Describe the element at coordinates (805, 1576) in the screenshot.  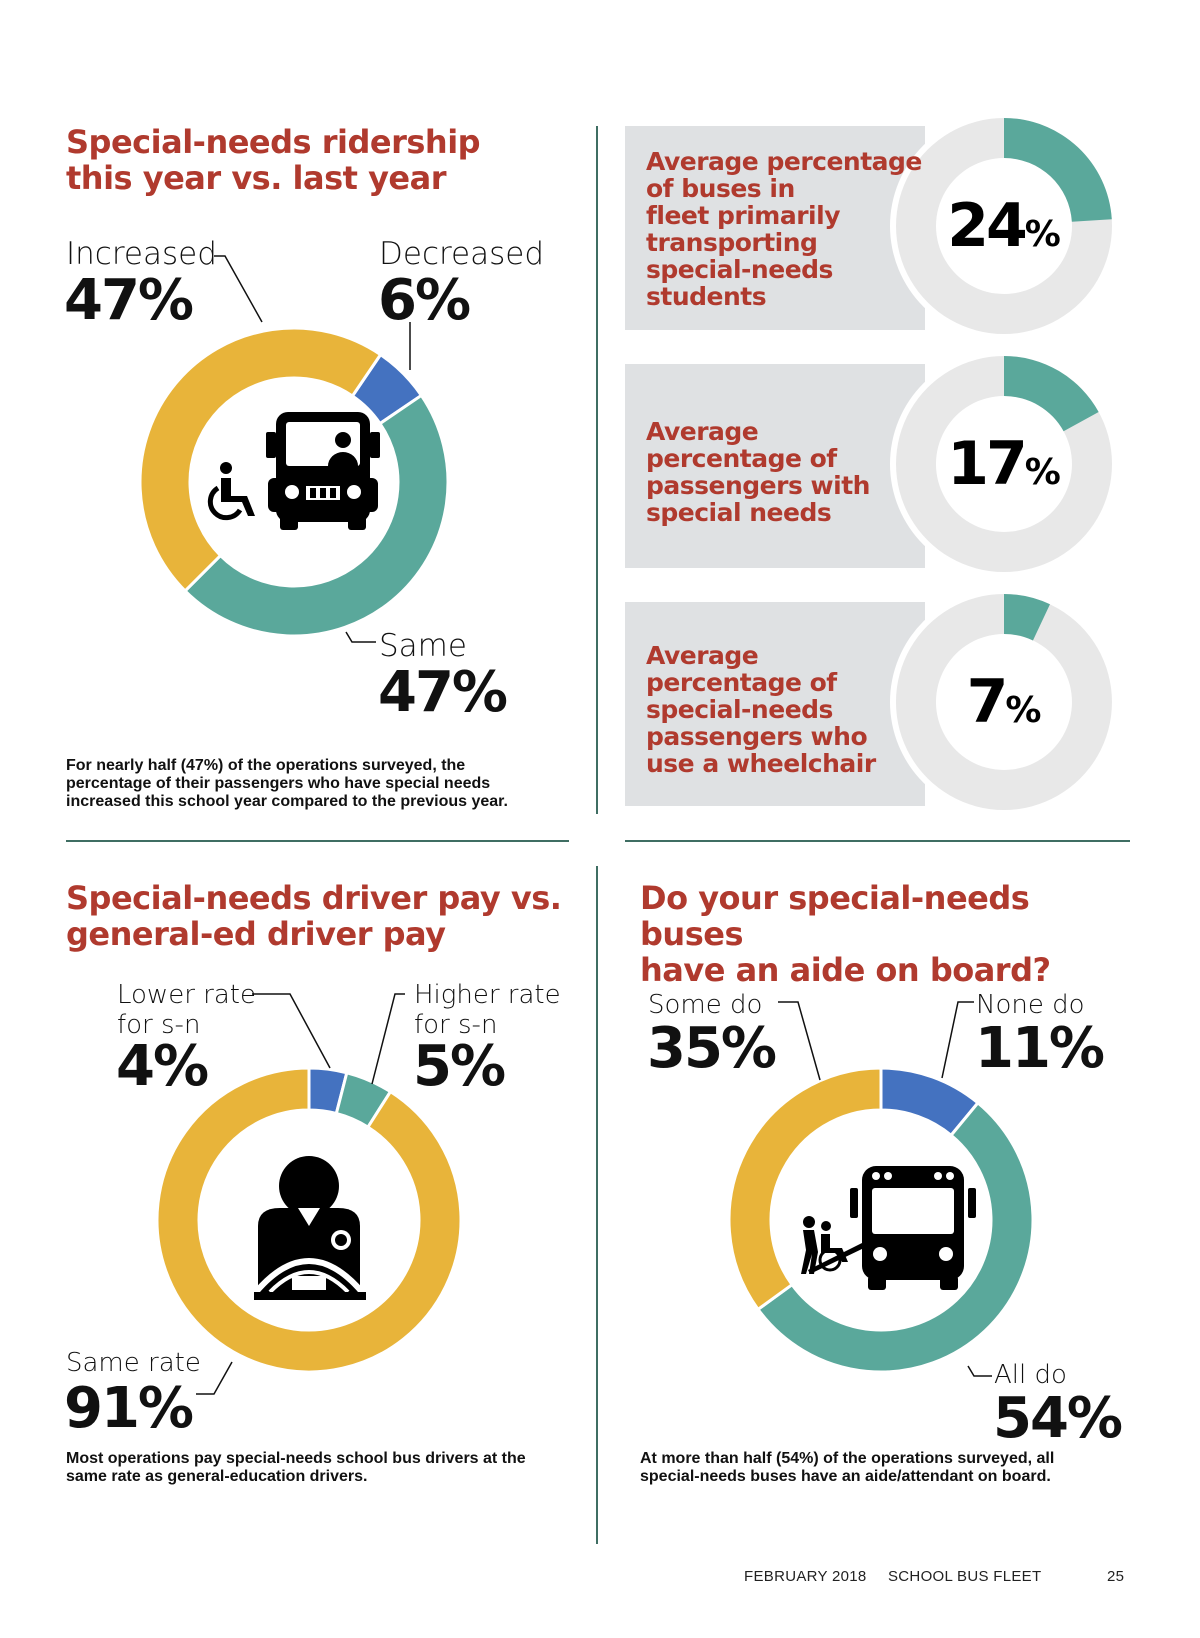
I see `footer-date: FEBRUARY 2018` at that location.